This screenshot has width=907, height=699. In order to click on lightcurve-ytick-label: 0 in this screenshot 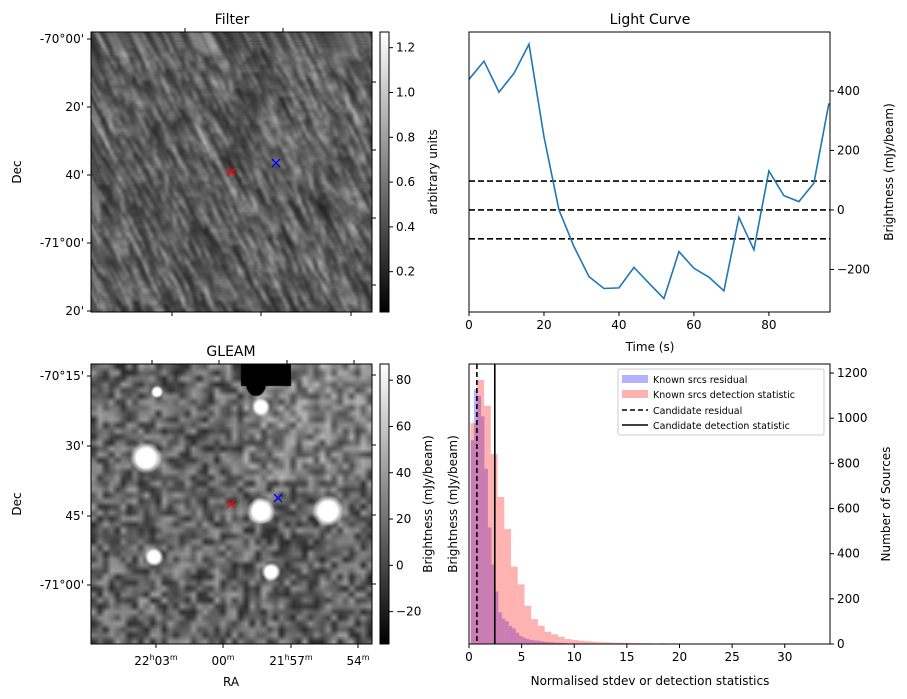, I will do `click(841, 210)`.